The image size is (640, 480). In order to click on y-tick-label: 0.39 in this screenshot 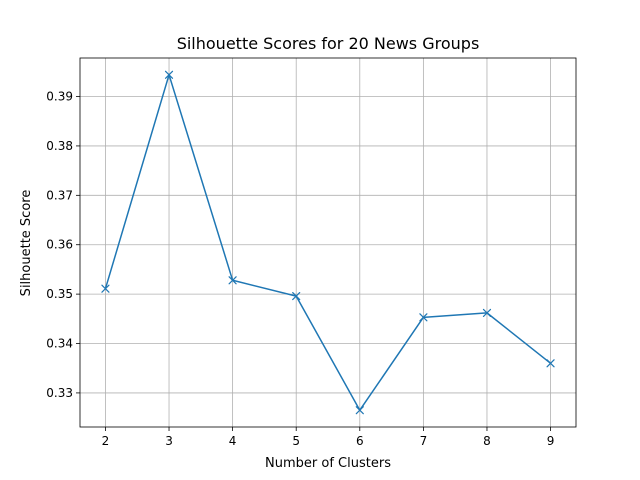, I will do `click(59, 97)`.